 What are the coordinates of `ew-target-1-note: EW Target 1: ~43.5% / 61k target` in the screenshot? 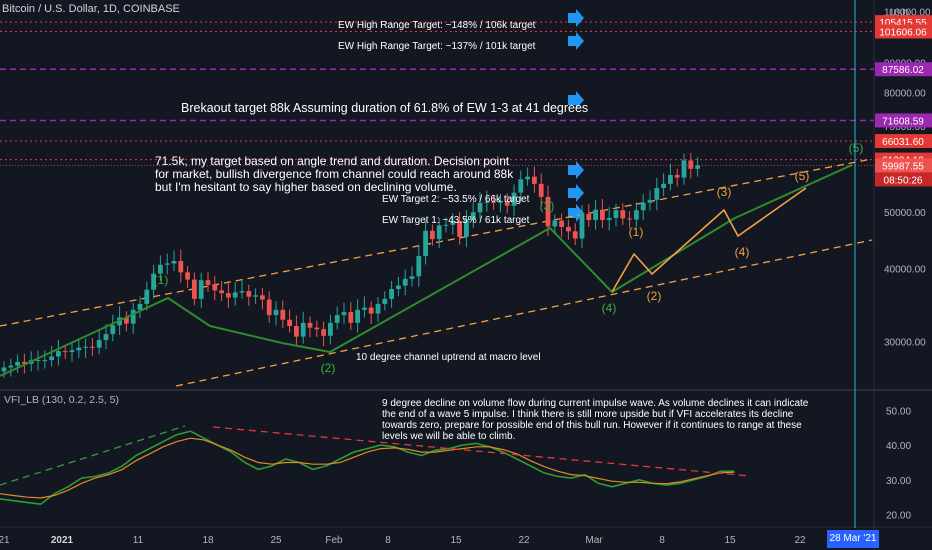 It's located at (456, 220).